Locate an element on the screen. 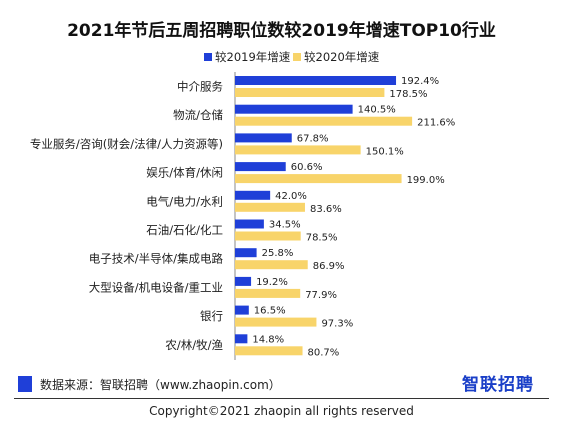  value-label-2020: 80.7% is located at coordinates (324, 352).